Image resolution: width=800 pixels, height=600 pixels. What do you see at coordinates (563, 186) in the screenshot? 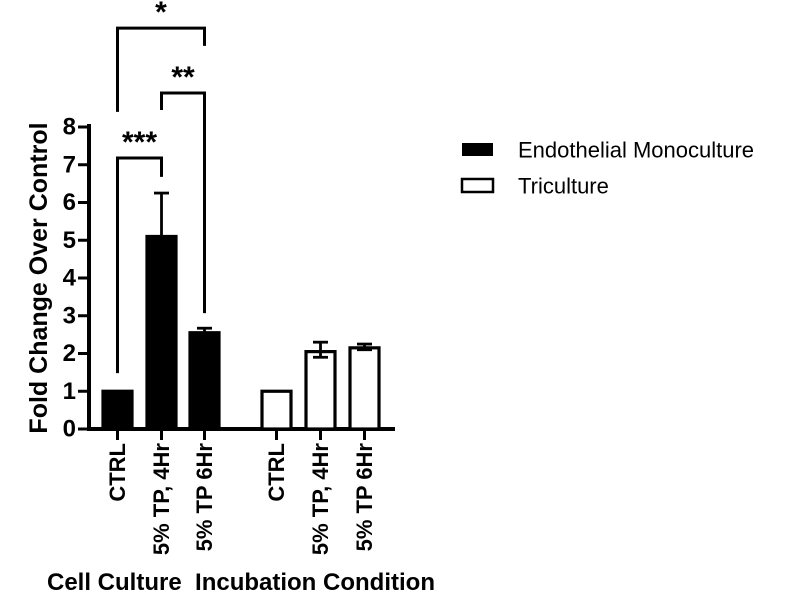
I see `legend-label-triculture: Triculture` at bounding box center [563, 186].